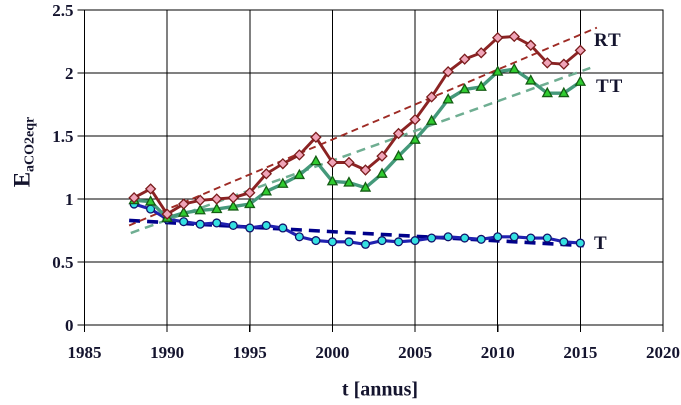 The height and width of the screenshot is (405, 681). What do you see at coordinates (380, 389) in the screenshot?
I see `x-axis-title: t [annus]` at bounding box center [380, 389].